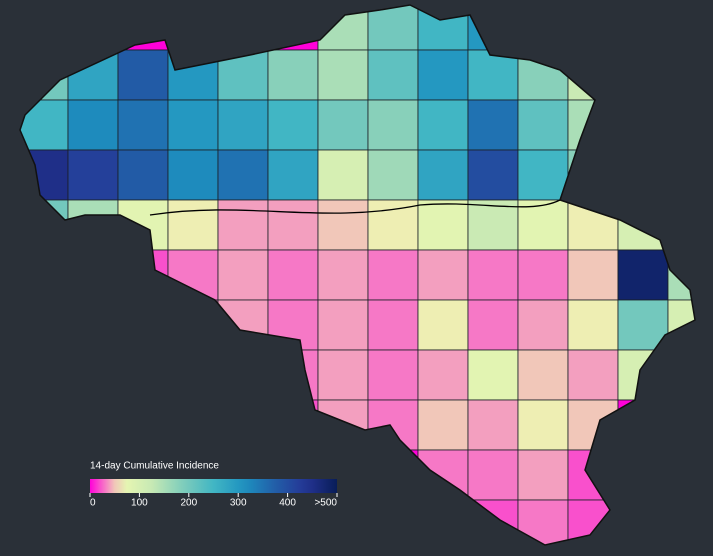 The image size is (713, 556). Describe the element at coordinates (213, 501) in the screenshot. I see `legend-ticks: 0 100 200 300 400 >500` at that location.